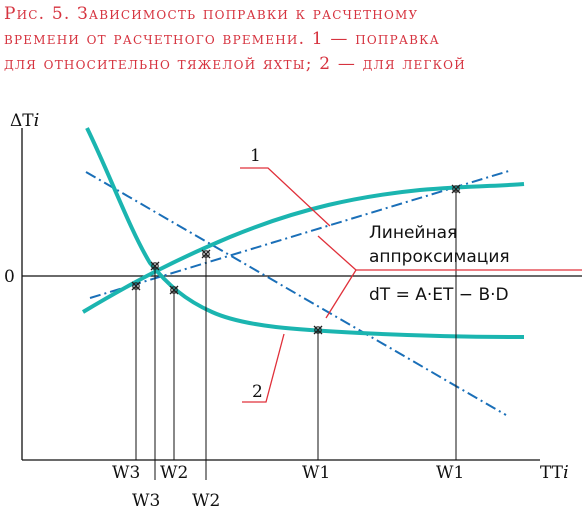 The width and height of the screenshot is (585, 515). I want to click on y-axis-label: ΔTi, so click(24, 120).